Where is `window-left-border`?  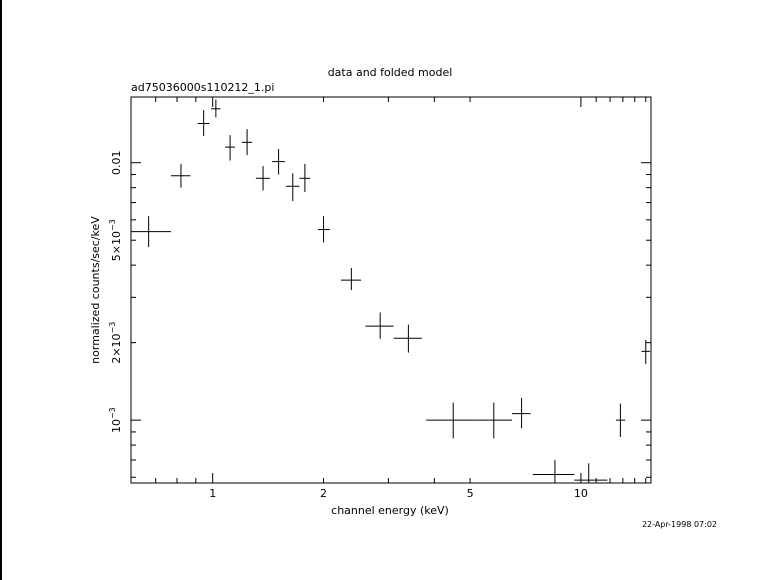 window-left-border is located at coordinates (1, 290).